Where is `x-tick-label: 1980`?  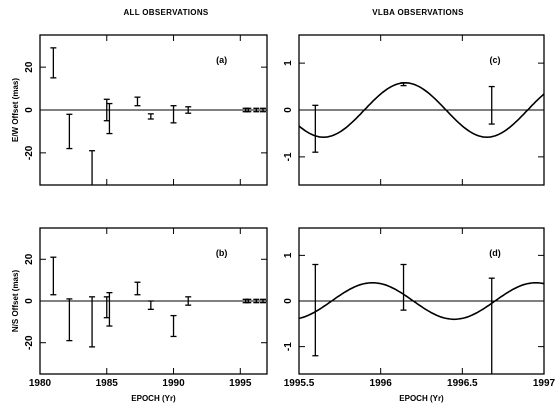
x-tick-label: 1980 is located at coordinates (40, 383).